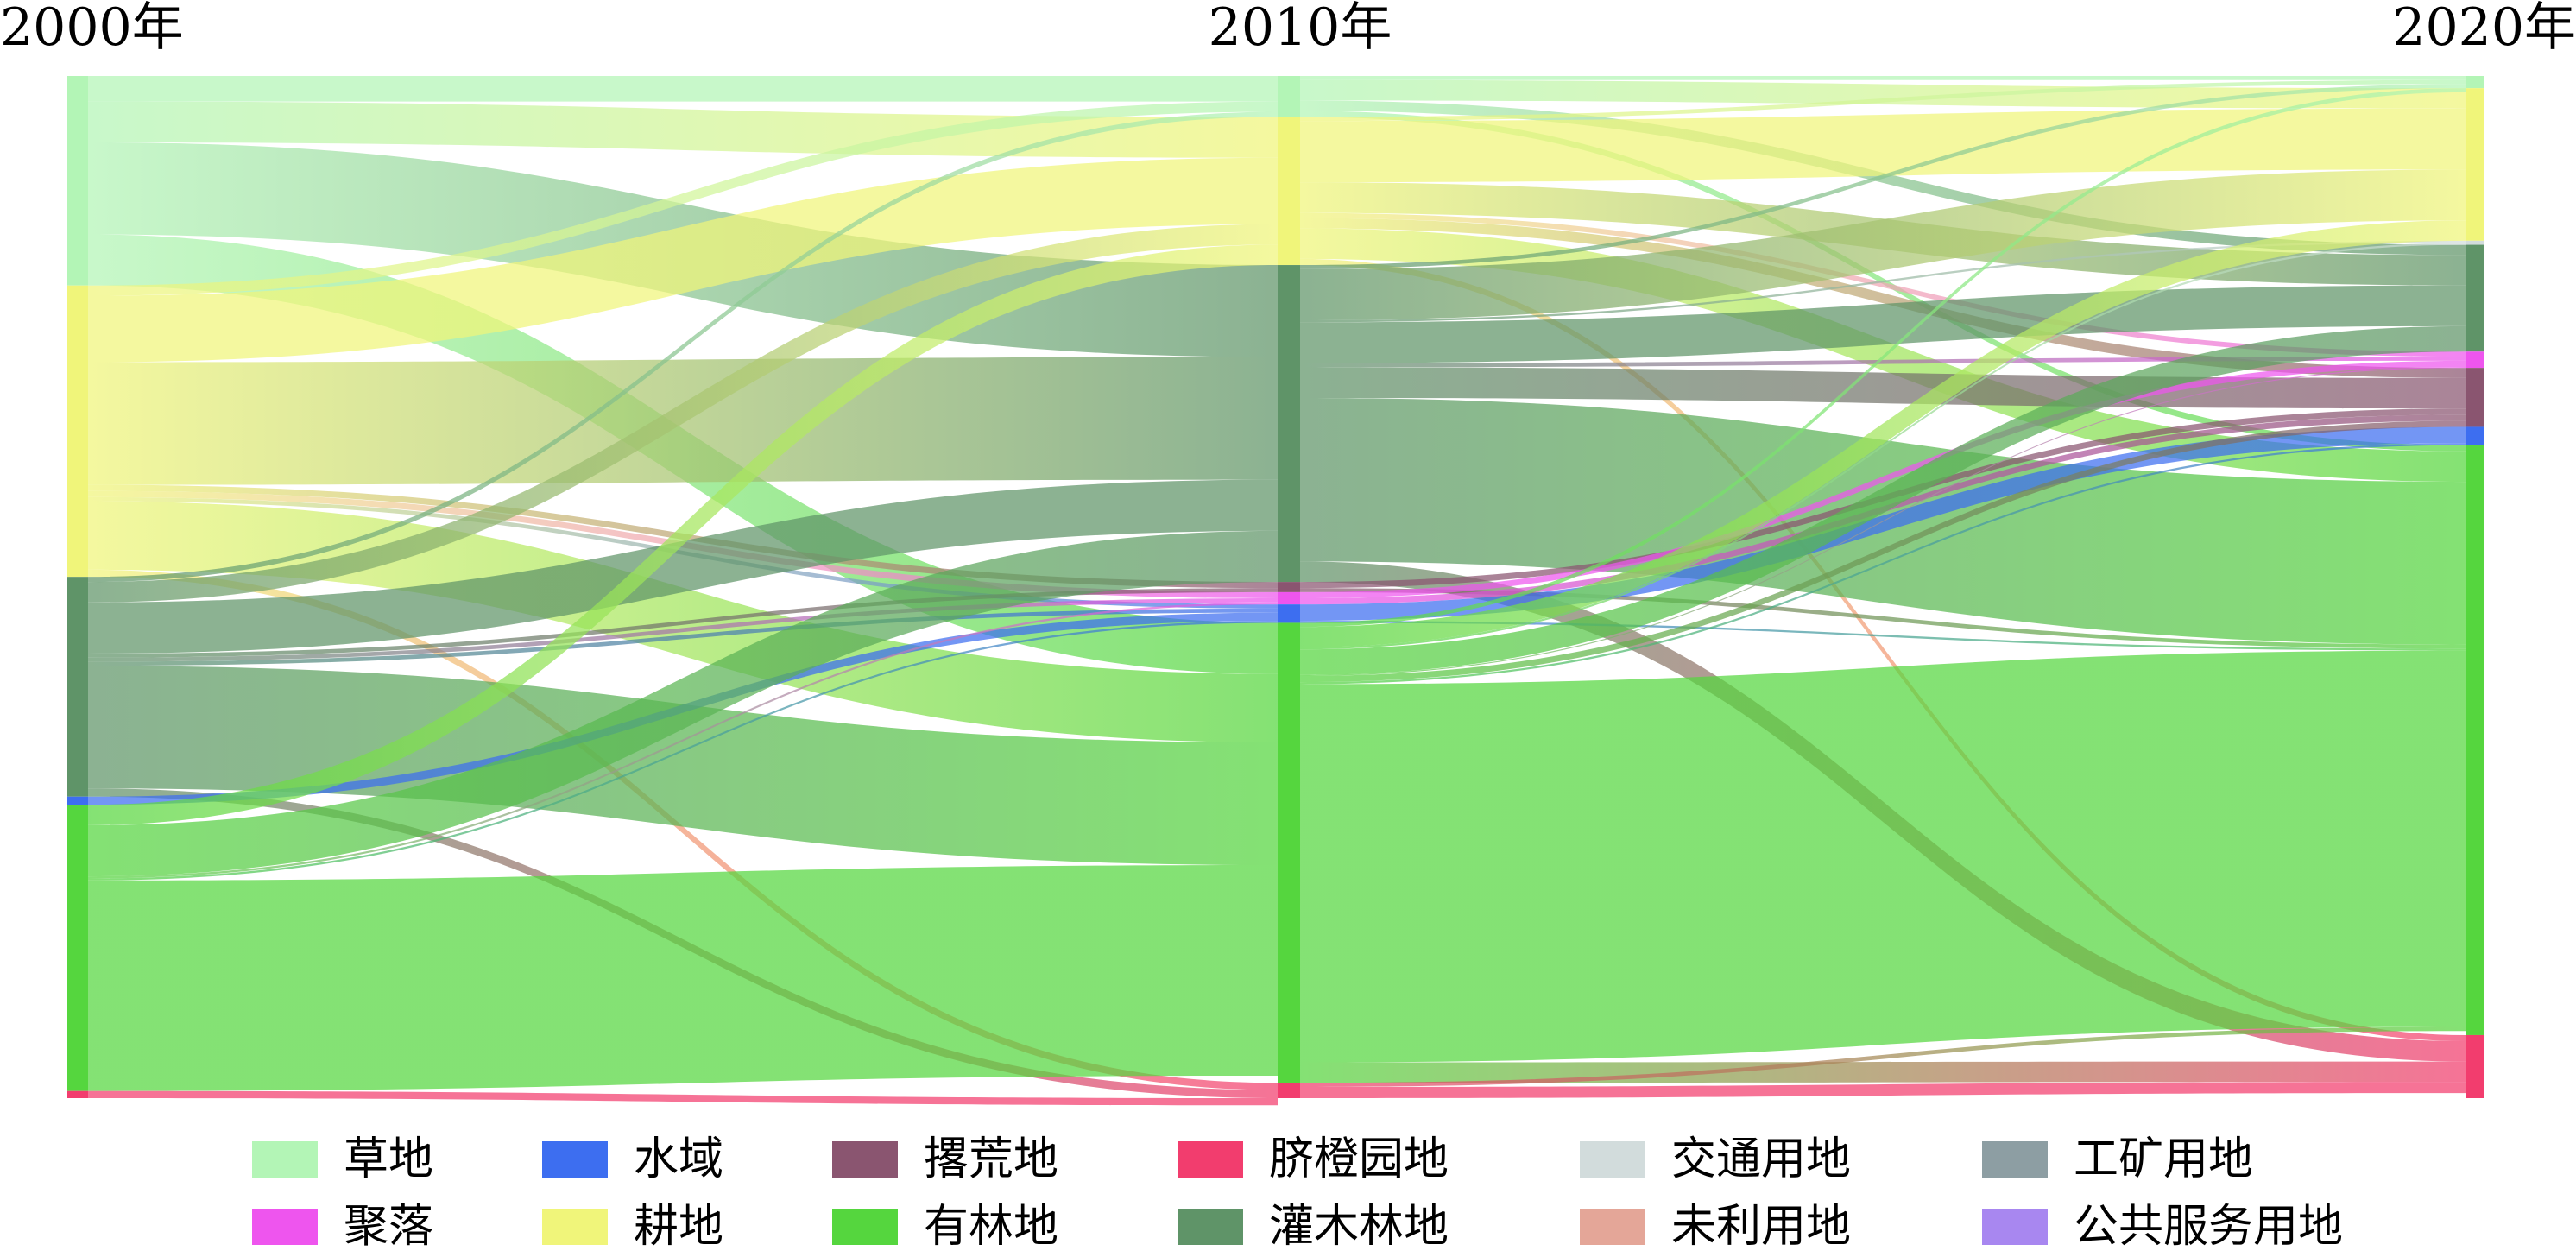 Image resolution: width=2576 pixels, height=1257 pixels. I want to click on flow-2010-2020-abandoned-to-forest, so click(1883, 619).